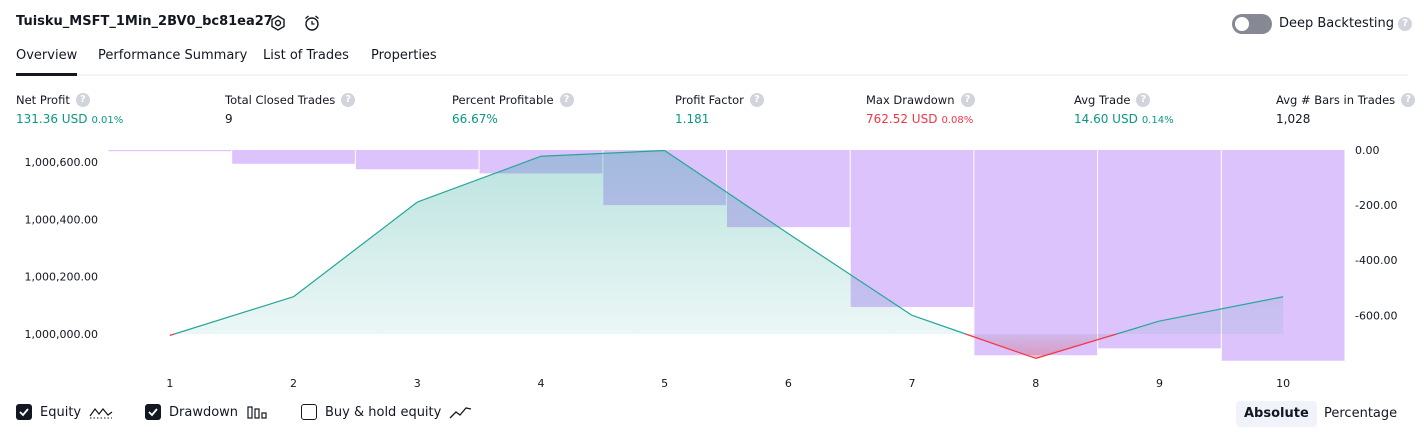 The width and height of the screenshot is (1424, 438). What do you see at coordinates (144, 21) in the screenshot?
I see `strategy-name: Tuisku_MSFT_1Min_2BV0_bc81ea27` at bounding box center [144, 21].